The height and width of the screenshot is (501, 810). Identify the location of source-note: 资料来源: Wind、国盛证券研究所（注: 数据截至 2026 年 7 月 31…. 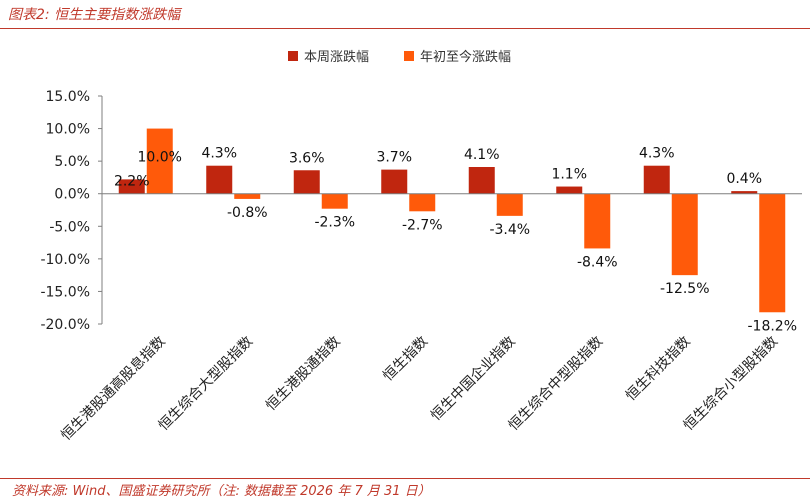
(221, 491).